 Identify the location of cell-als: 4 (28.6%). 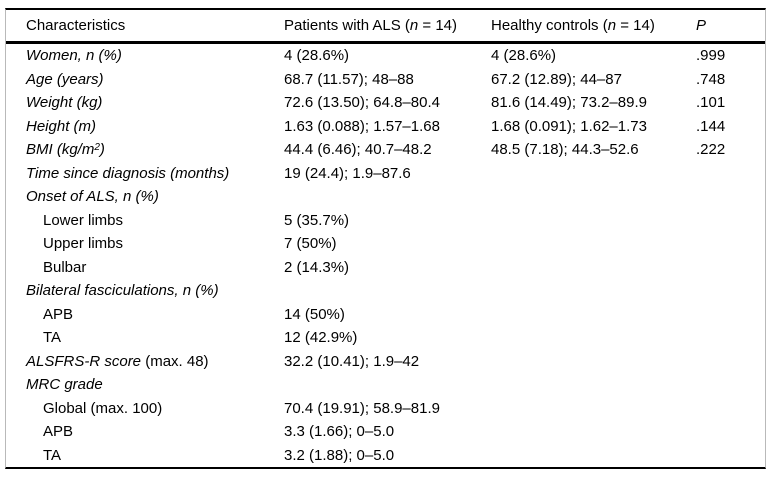
(317, 56).